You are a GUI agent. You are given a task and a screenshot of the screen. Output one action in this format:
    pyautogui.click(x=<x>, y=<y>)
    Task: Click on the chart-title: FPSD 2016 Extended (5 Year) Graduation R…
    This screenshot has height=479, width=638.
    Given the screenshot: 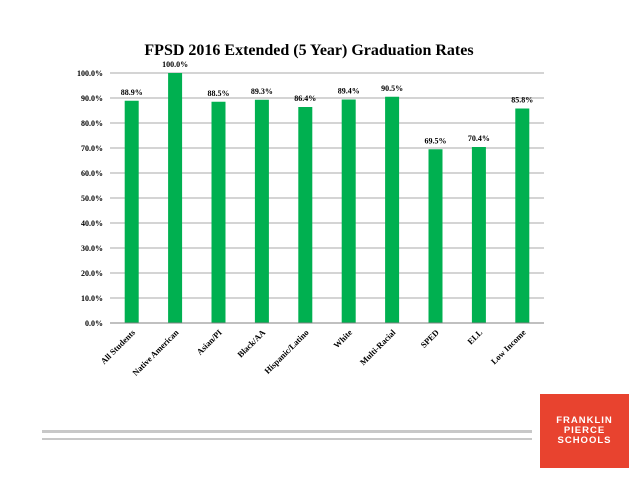 What is the action you would take?
    pyautogui.click(x=309, y=50)
    